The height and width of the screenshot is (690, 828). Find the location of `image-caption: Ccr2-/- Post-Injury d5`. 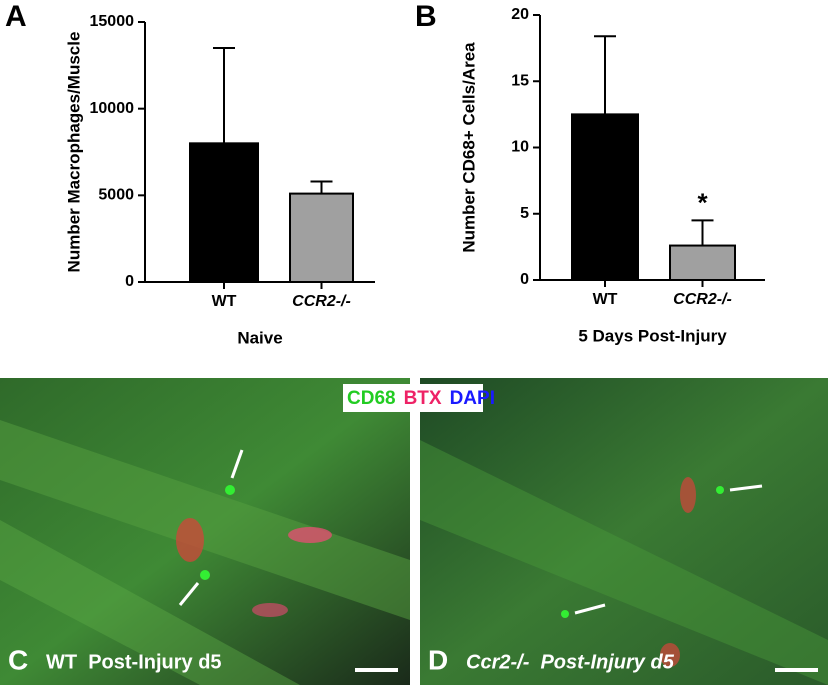

image-caption: Ccr2-/- Post-Injury d5 is located at coordinates (570, 662).